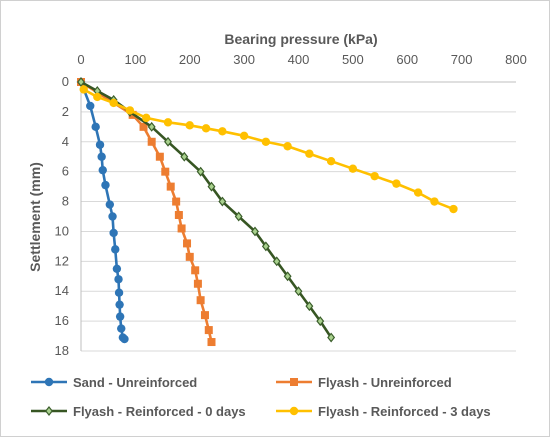 Image resolution: width=550 pixels, height=441 pixels. I want to click on x-axis-title: Bearing pressure (kPa), so click(300, 39).